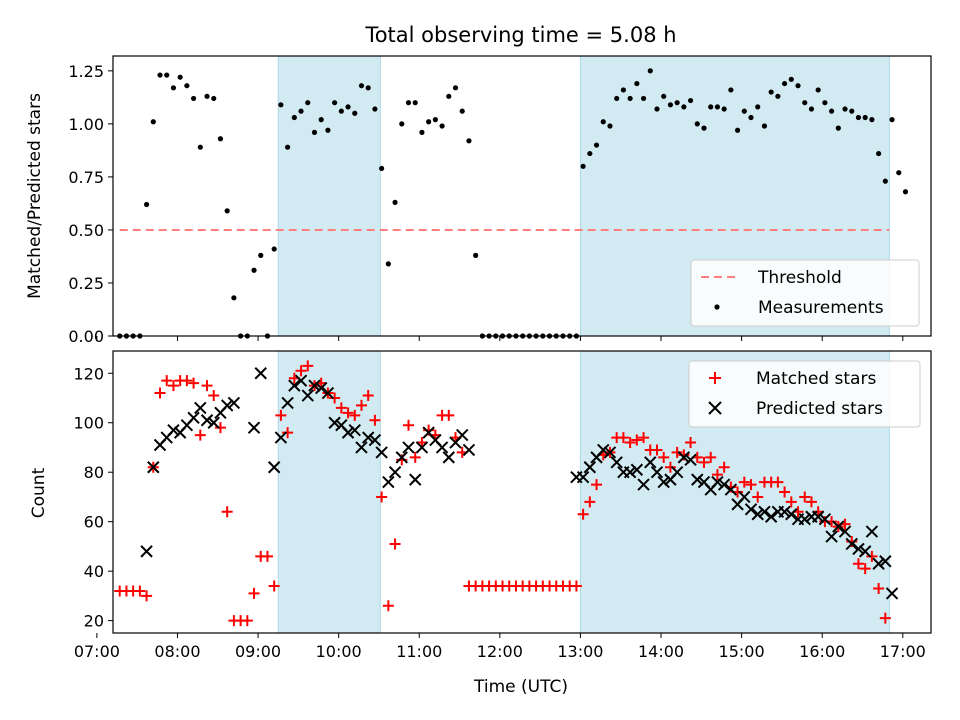 This screenshot has height=720, width=960. I want to click on y-tick-label: 1.25, so click(86, 71).